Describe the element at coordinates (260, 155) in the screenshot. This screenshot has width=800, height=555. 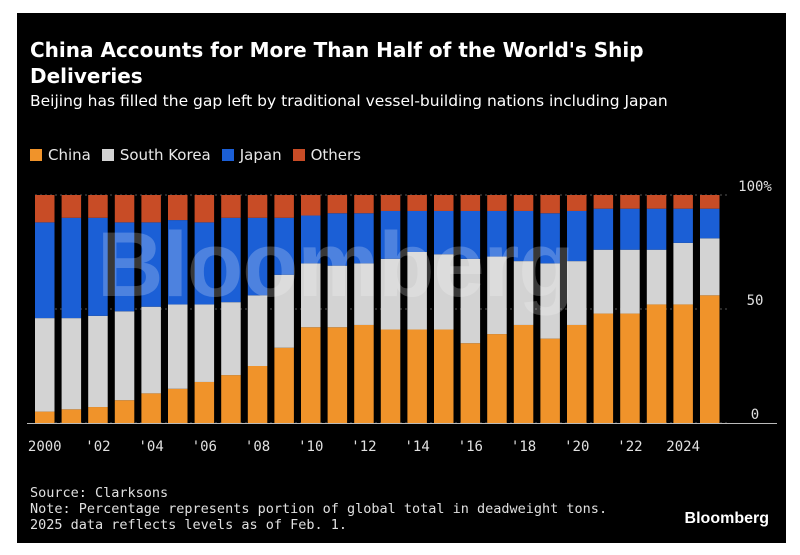
I see `legend-label-japan: Japan` at that location.